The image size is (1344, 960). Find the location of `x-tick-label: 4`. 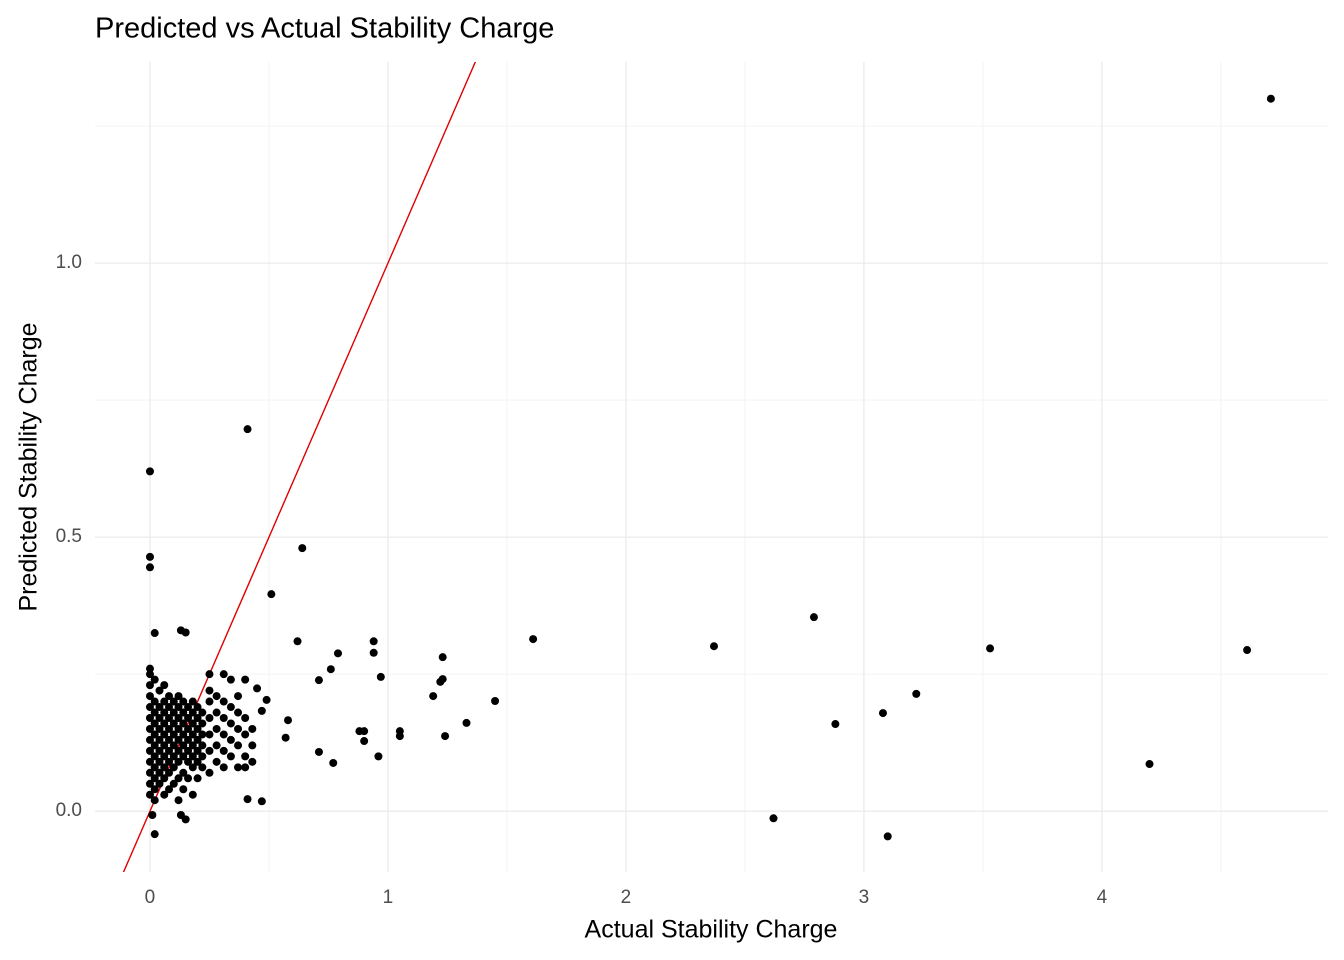

x-tick-label: 4 is located at coordinates (1102, 897).